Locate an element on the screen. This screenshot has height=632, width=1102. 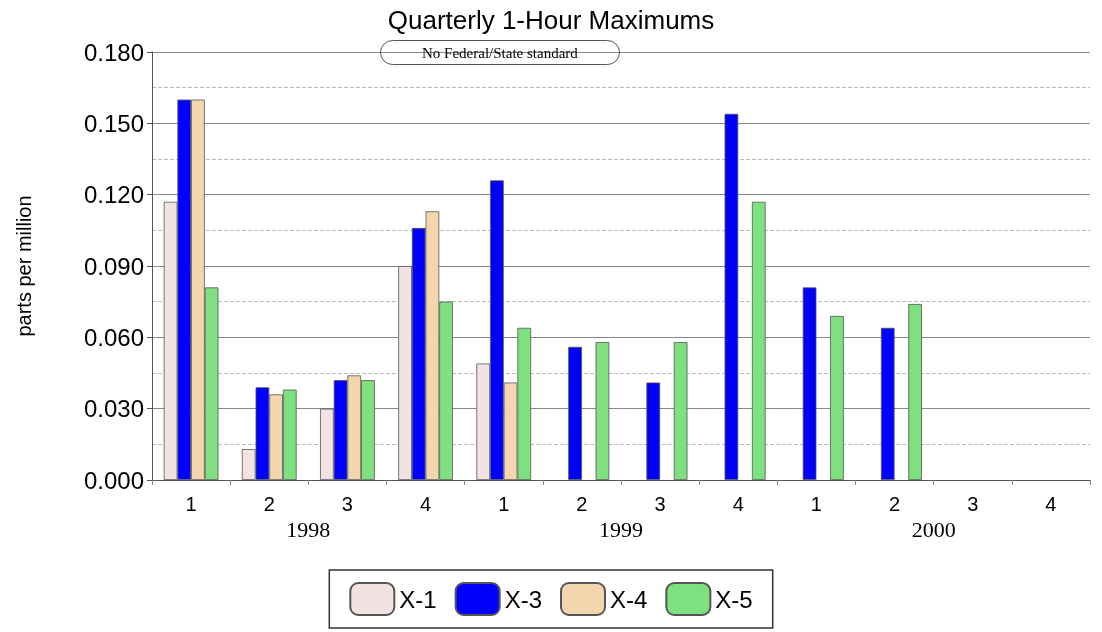
y-tick-label: 0.120 is located at coordinates (113, 195).